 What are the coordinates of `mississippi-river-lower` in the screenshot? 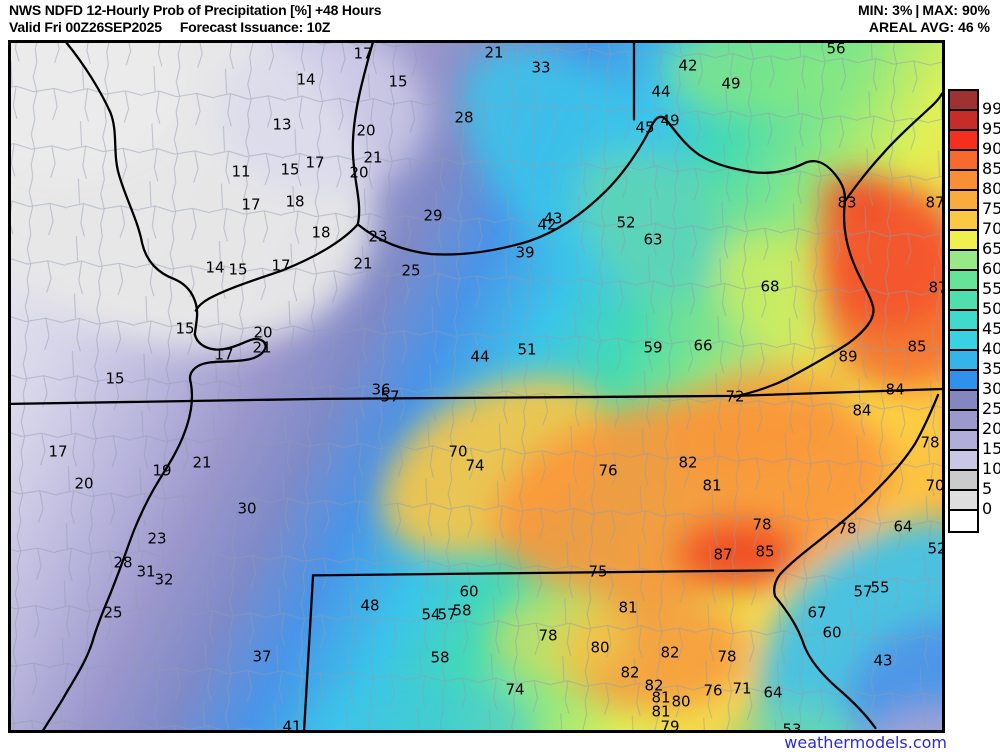 It's located at (154, 531).